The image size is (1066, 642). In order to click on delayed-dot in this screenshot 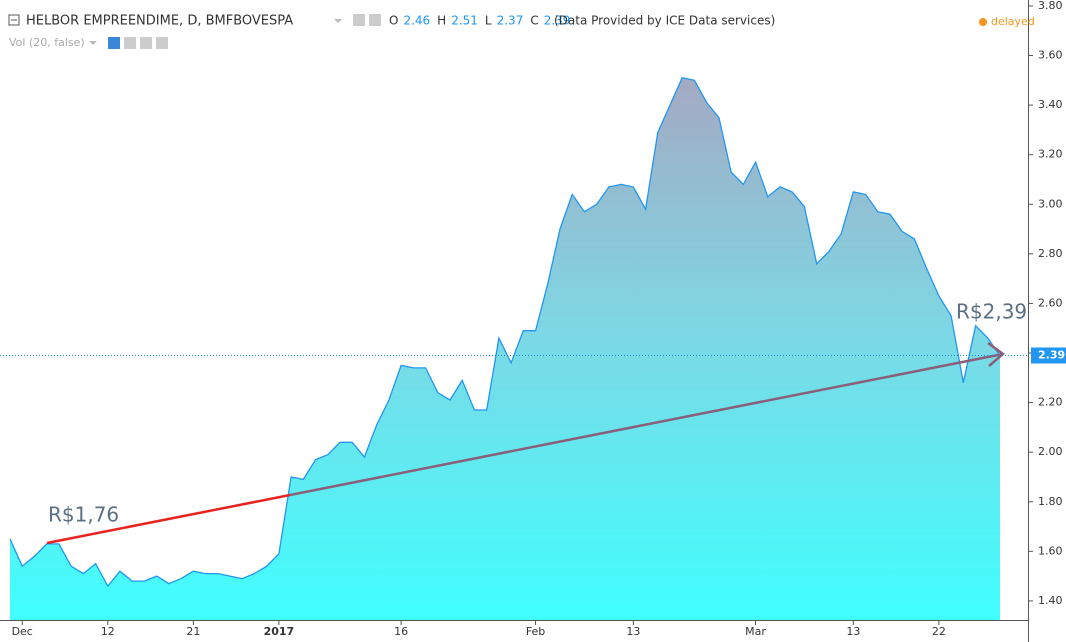, I will do `click(983, 22)`.